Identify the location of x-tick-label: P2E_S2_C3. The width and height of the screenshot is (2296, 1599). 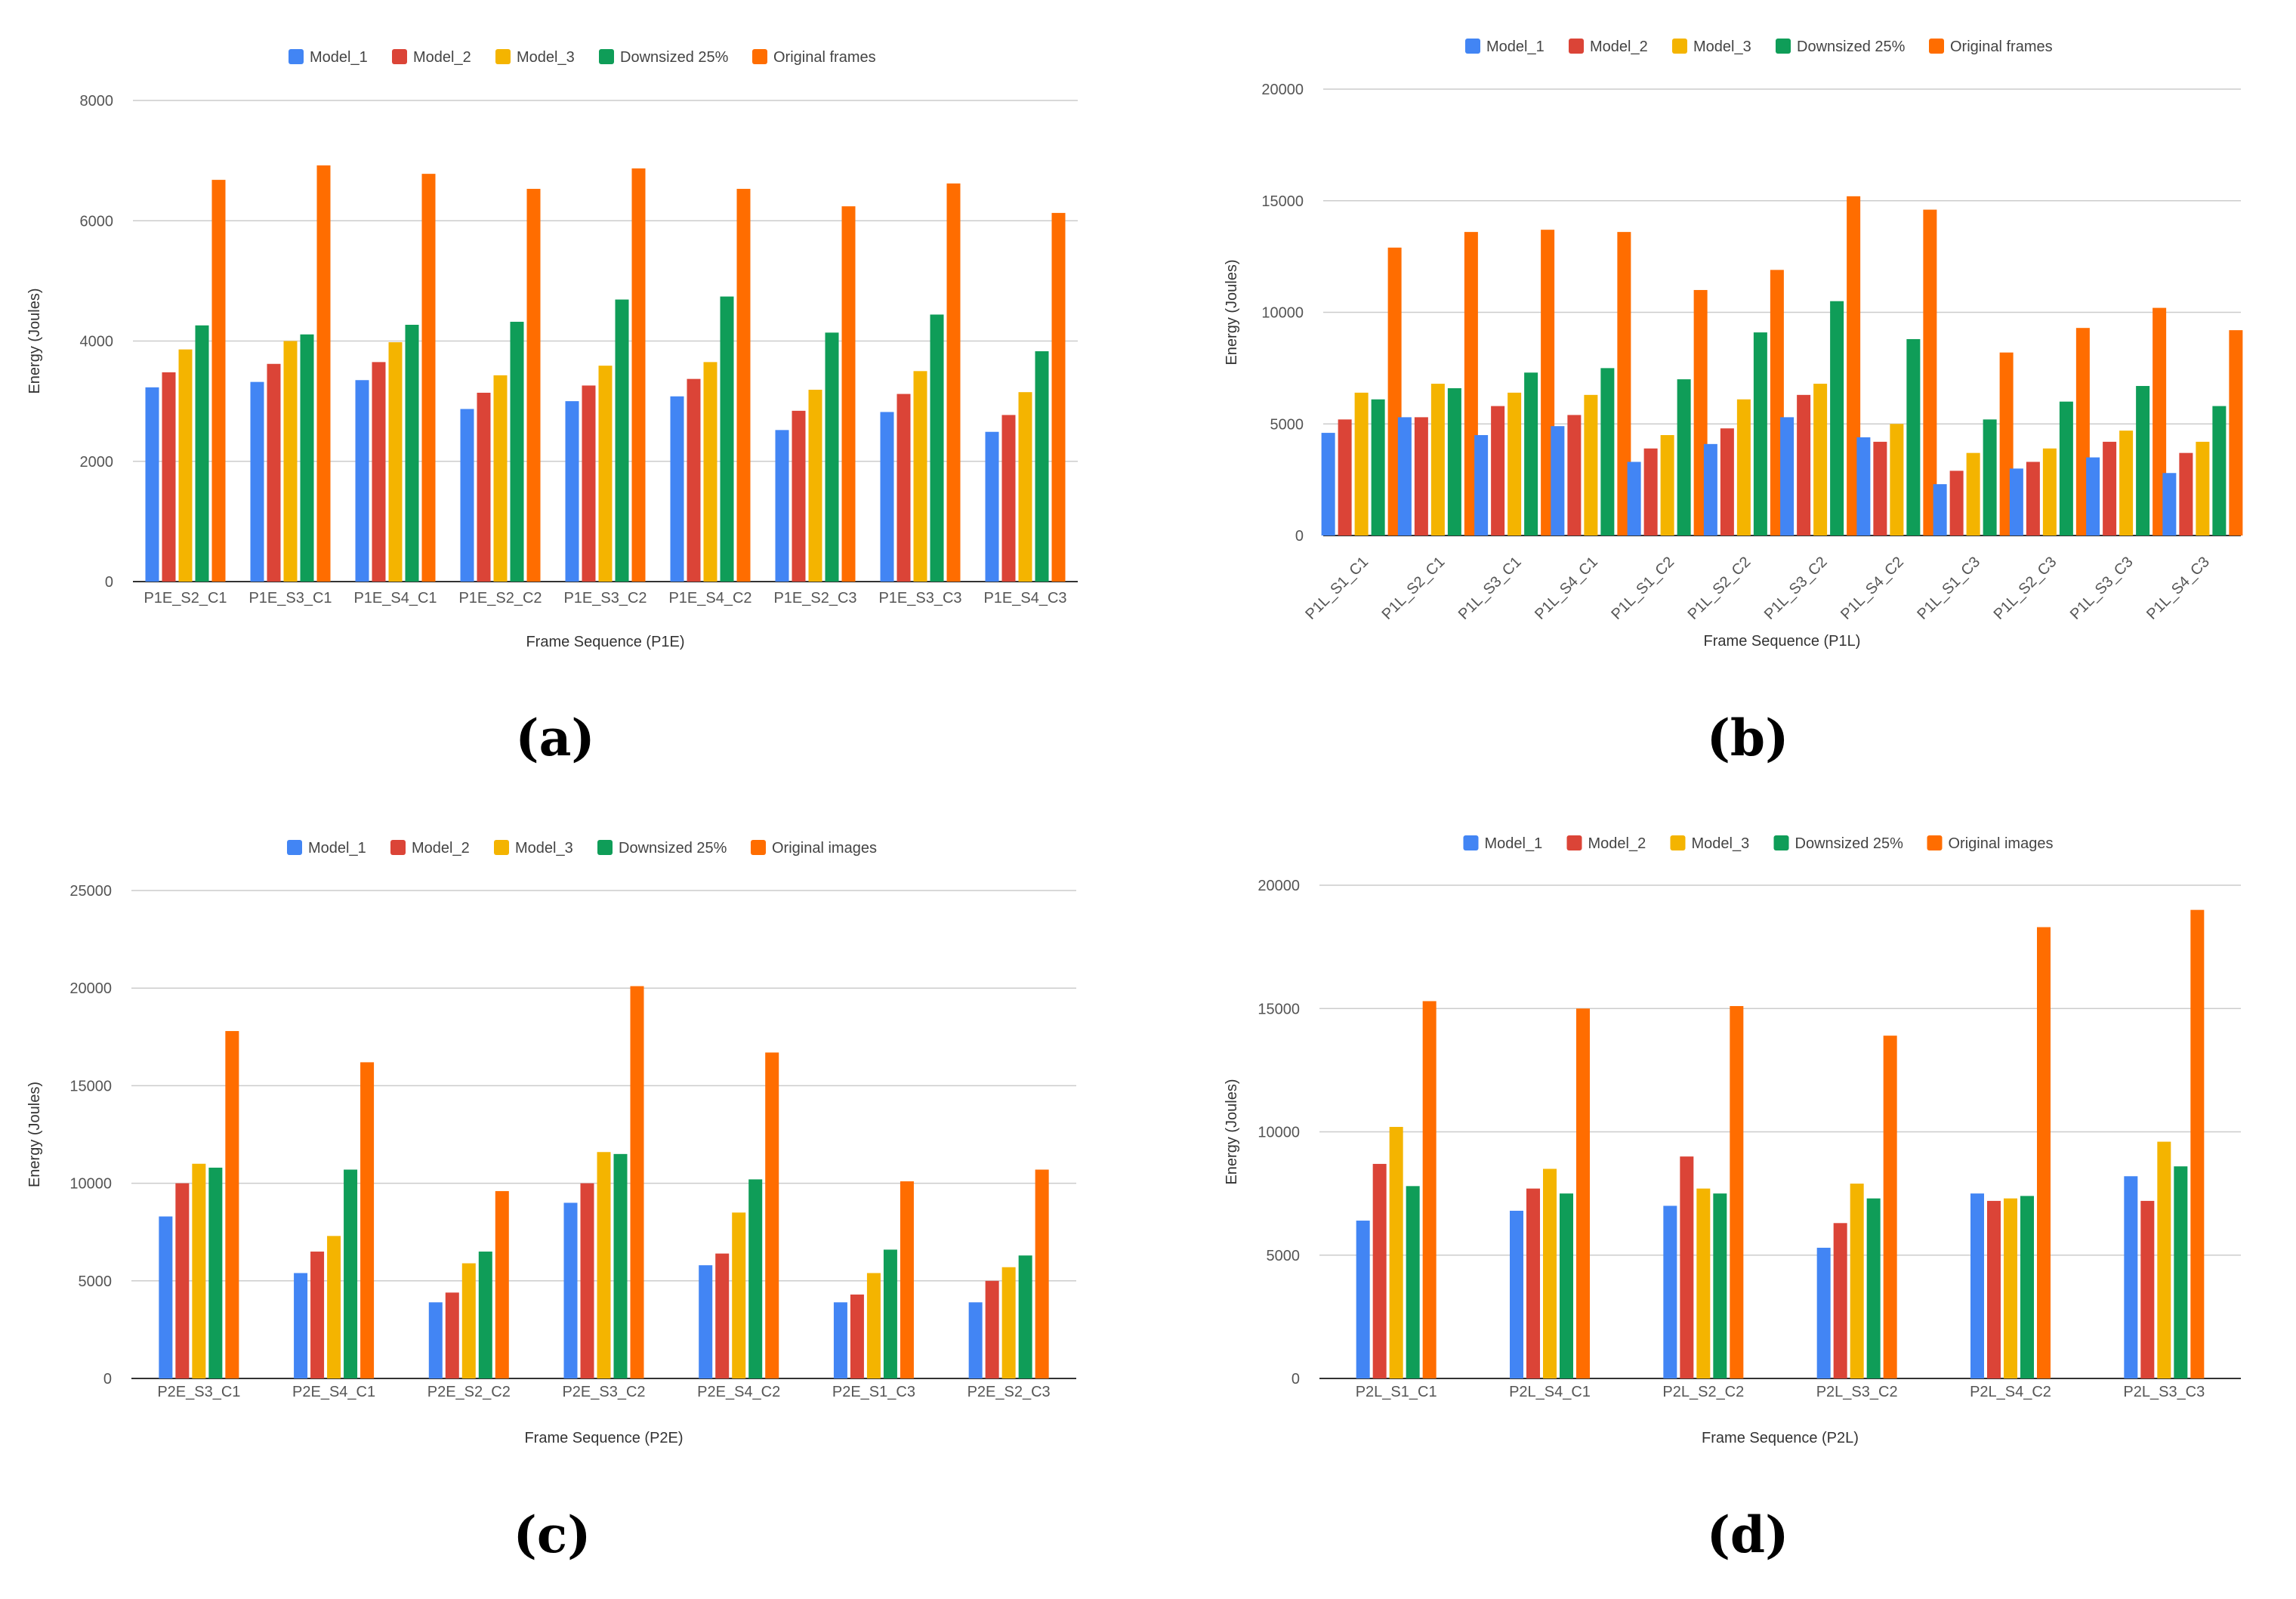
(1009, 1392).